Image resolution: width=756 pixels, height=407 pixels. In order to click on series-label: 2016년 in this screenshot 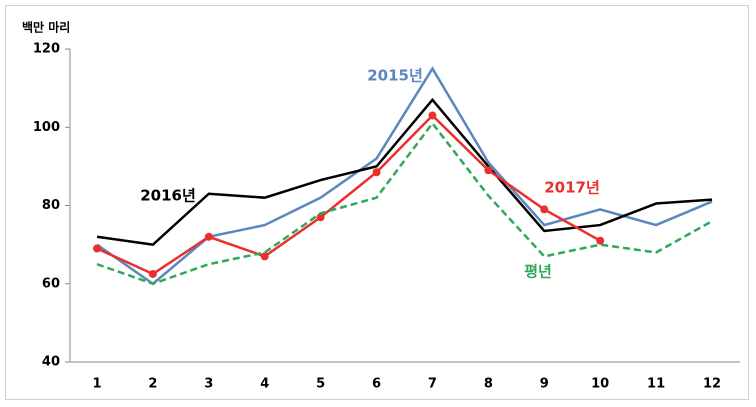, I will do `click(168, 196)`.